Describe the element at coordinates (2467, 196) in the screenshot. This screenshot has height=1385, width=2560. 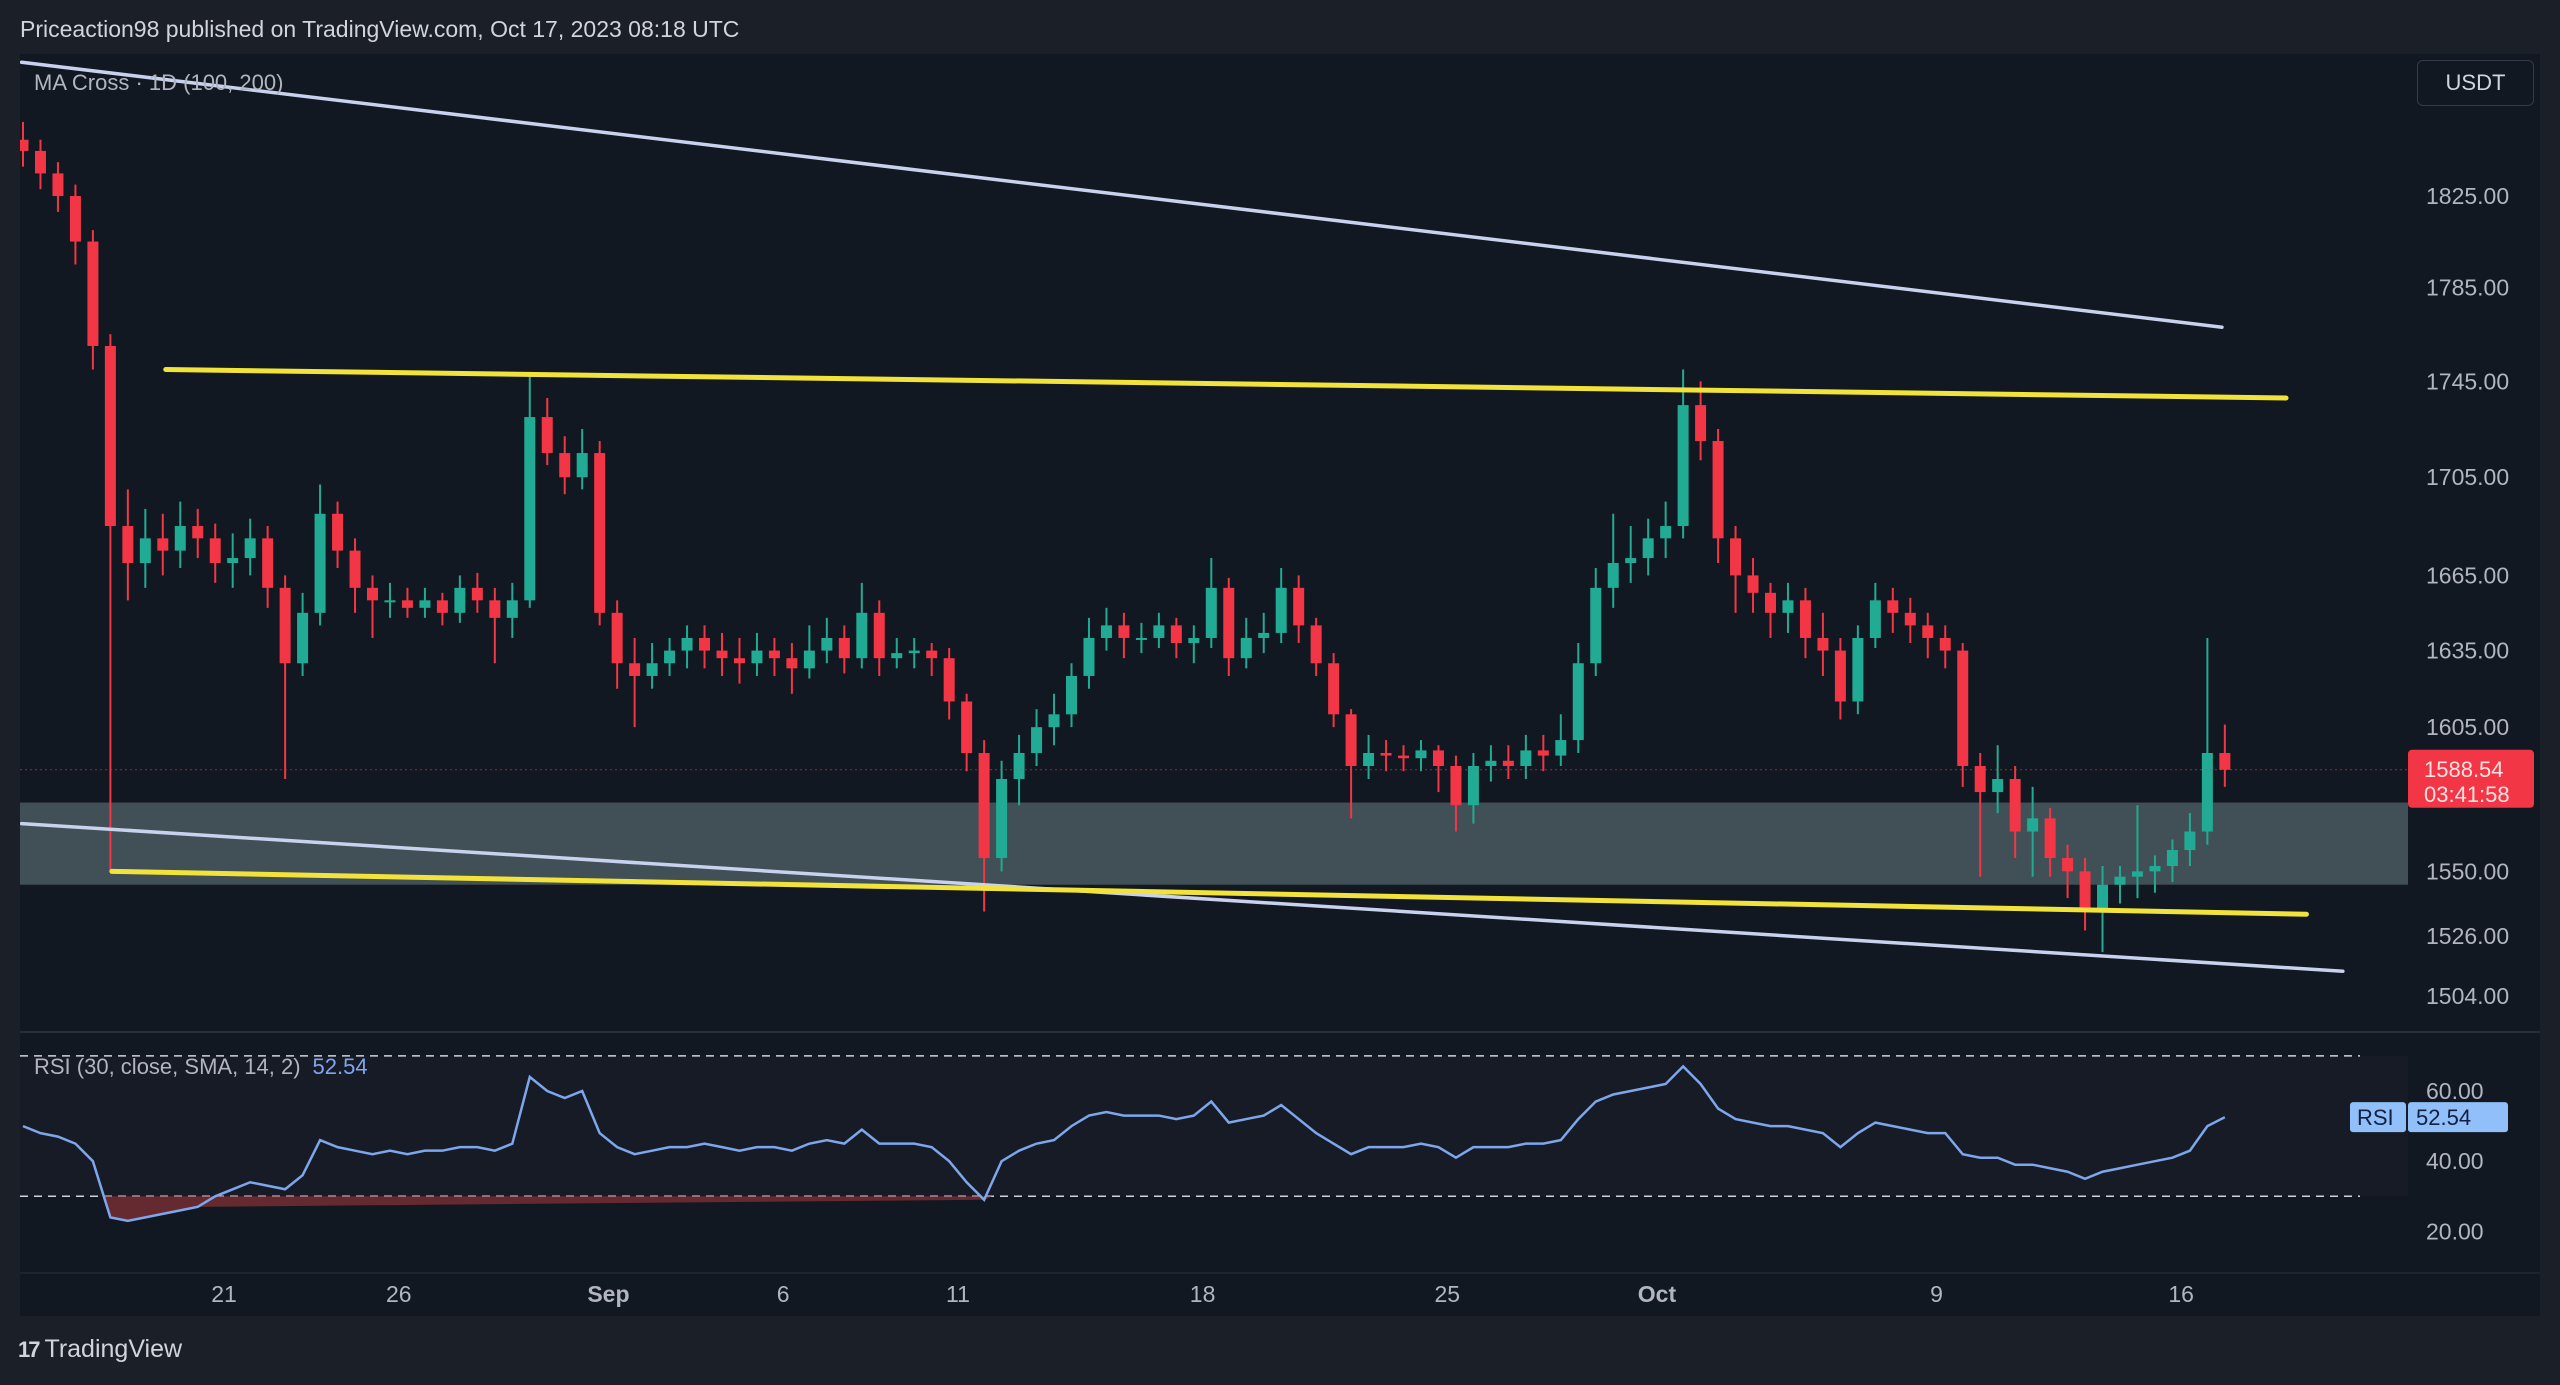
I see `price-axis-label: 1825.00` at that location.